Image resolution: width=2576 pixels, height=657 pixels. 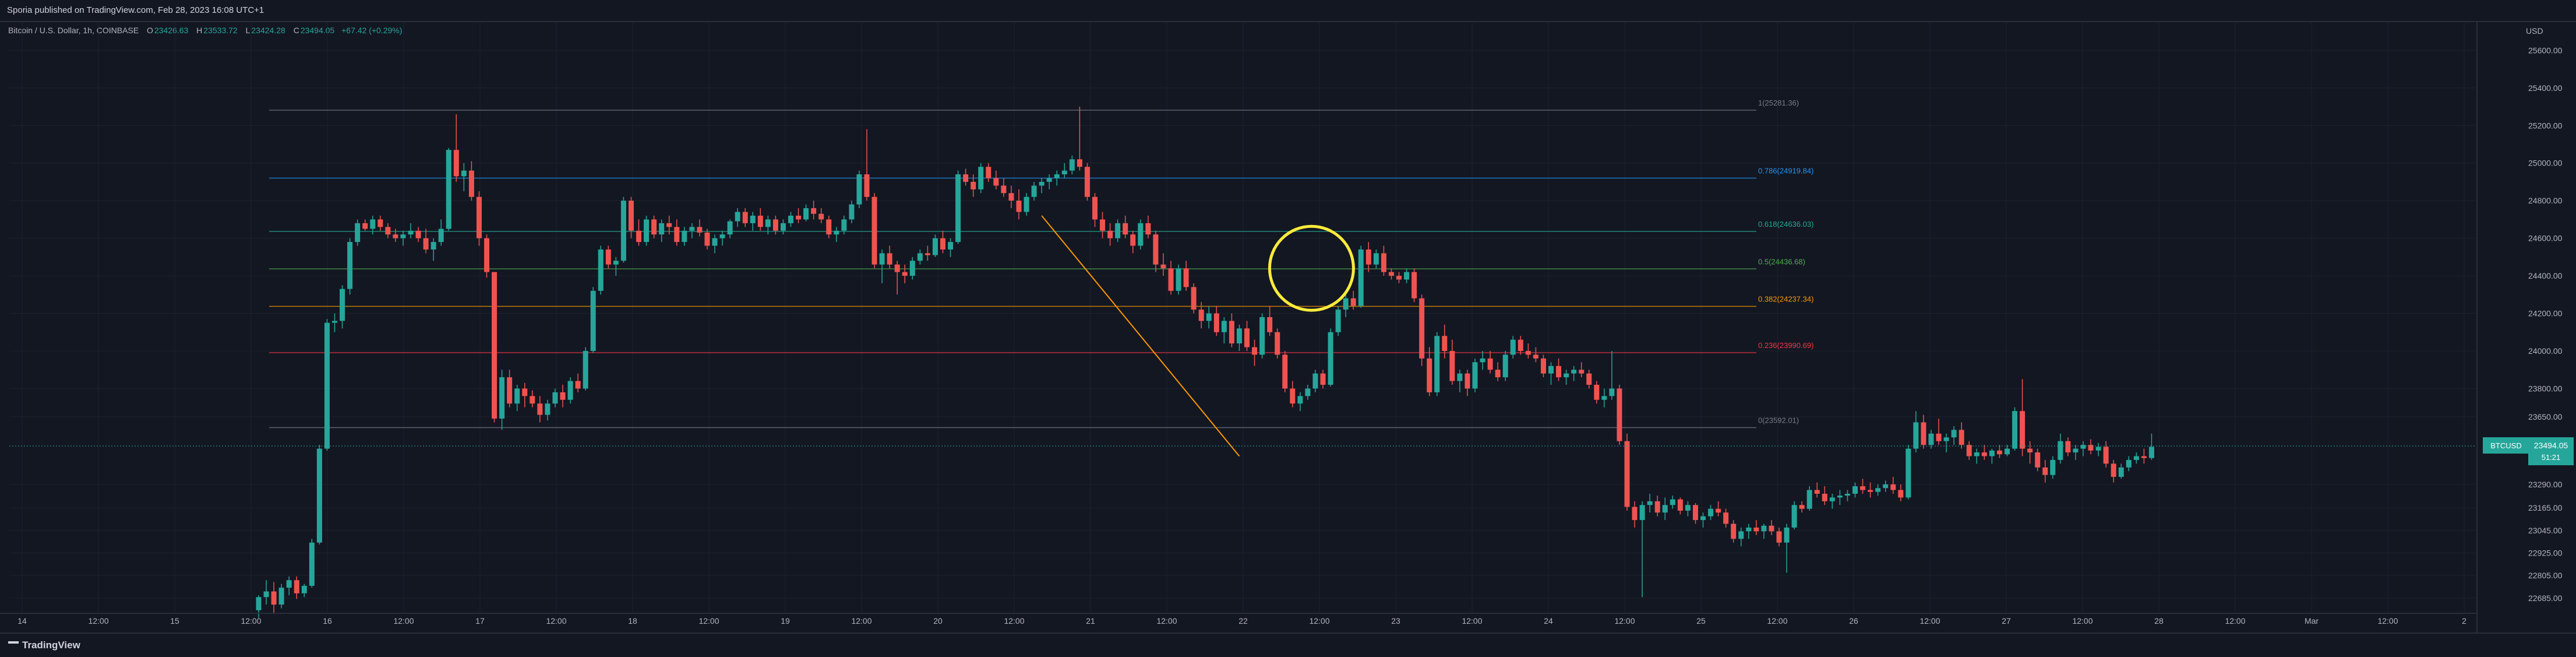 What do you see at coordinates (1311, 268) in the screenshot?
I see `highlight-circle` at bounding box center [1311, 268].